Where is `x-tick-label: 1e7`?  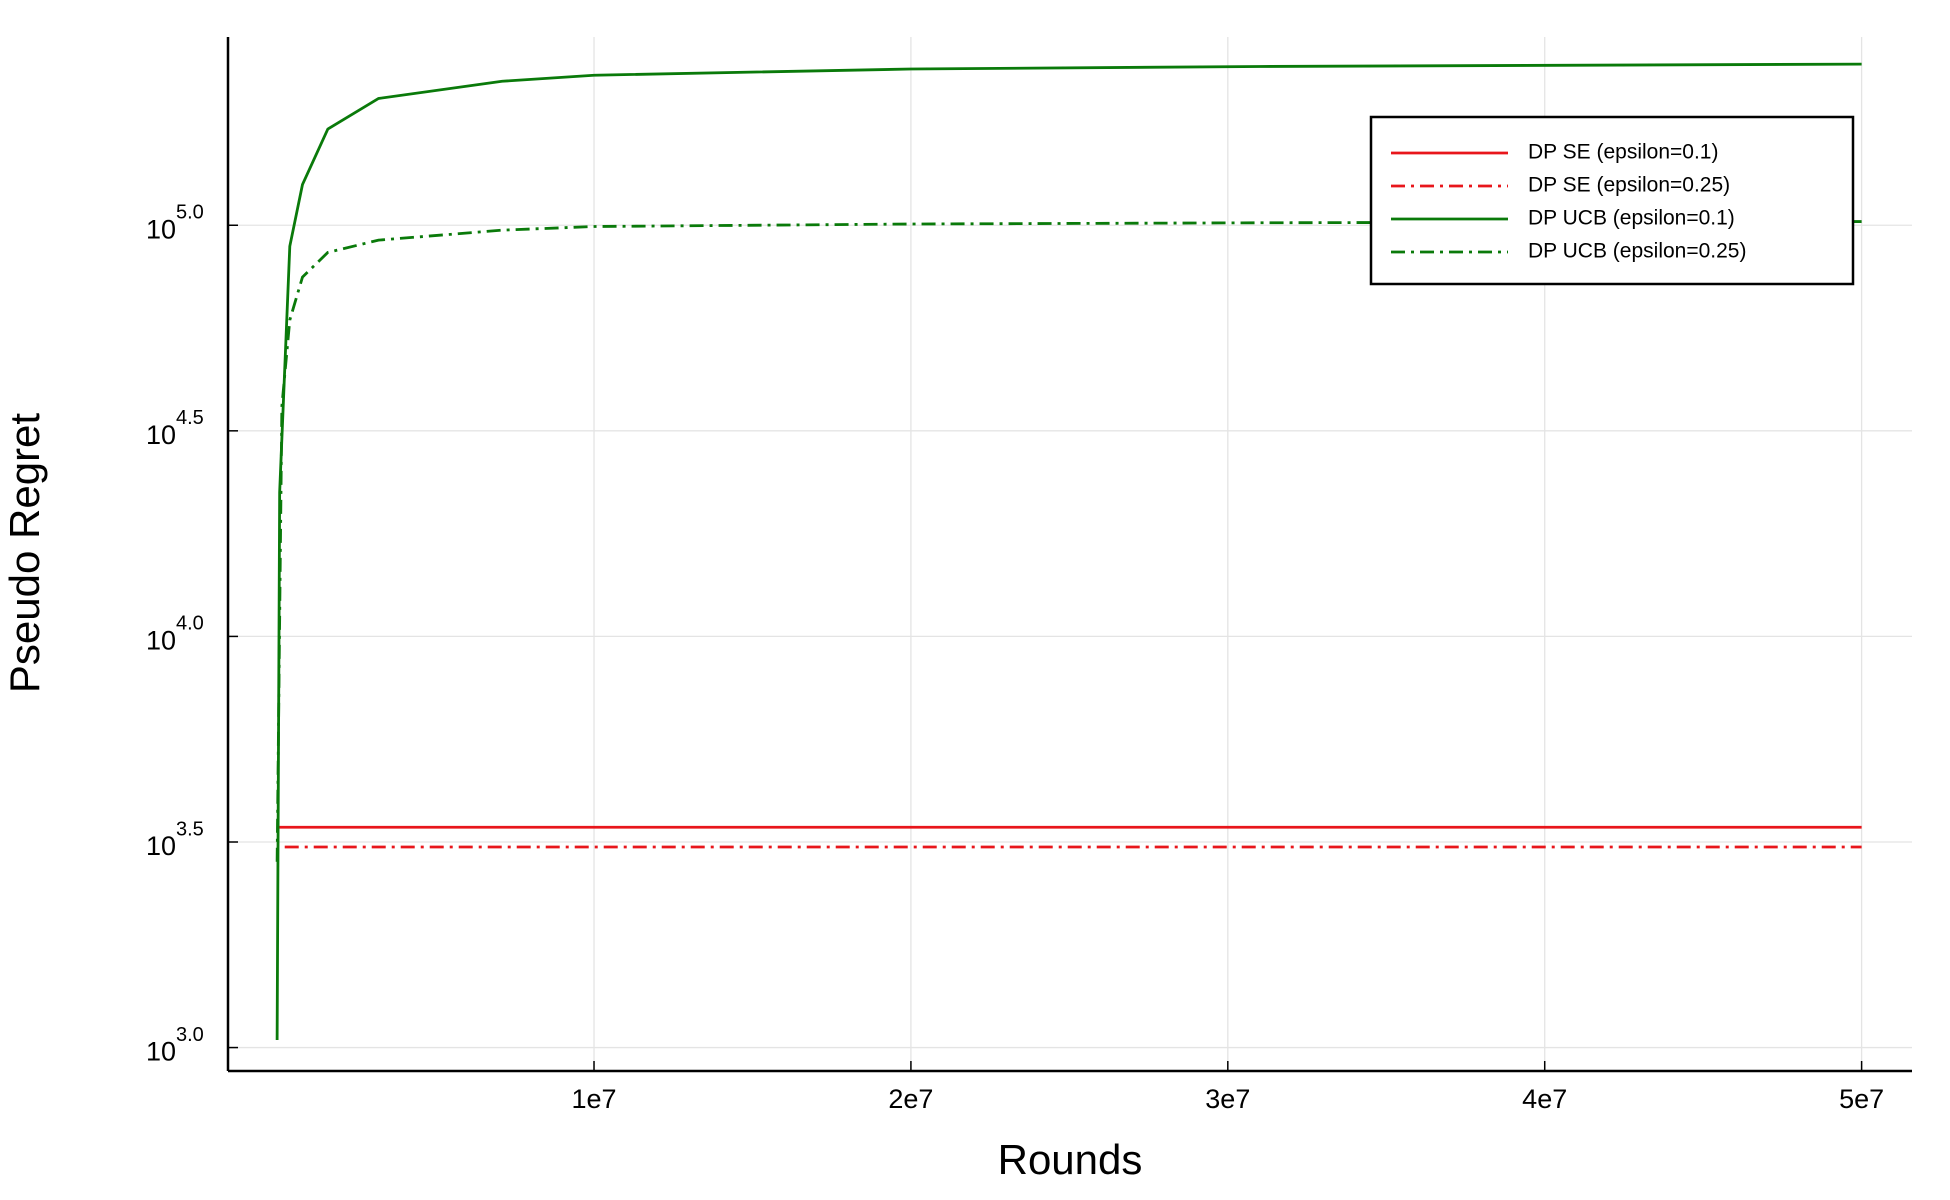
x-tick-label: 1e7 is located at coordinates (593, 1099).